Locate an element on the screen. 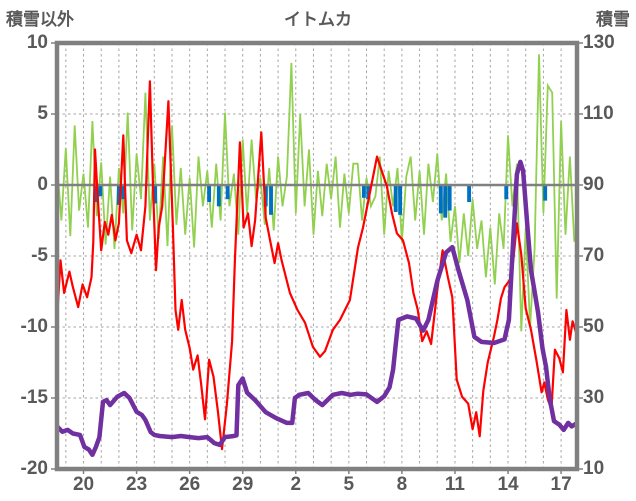  left-axis-title: 積雪以外 is located at coordinates (40, 19).